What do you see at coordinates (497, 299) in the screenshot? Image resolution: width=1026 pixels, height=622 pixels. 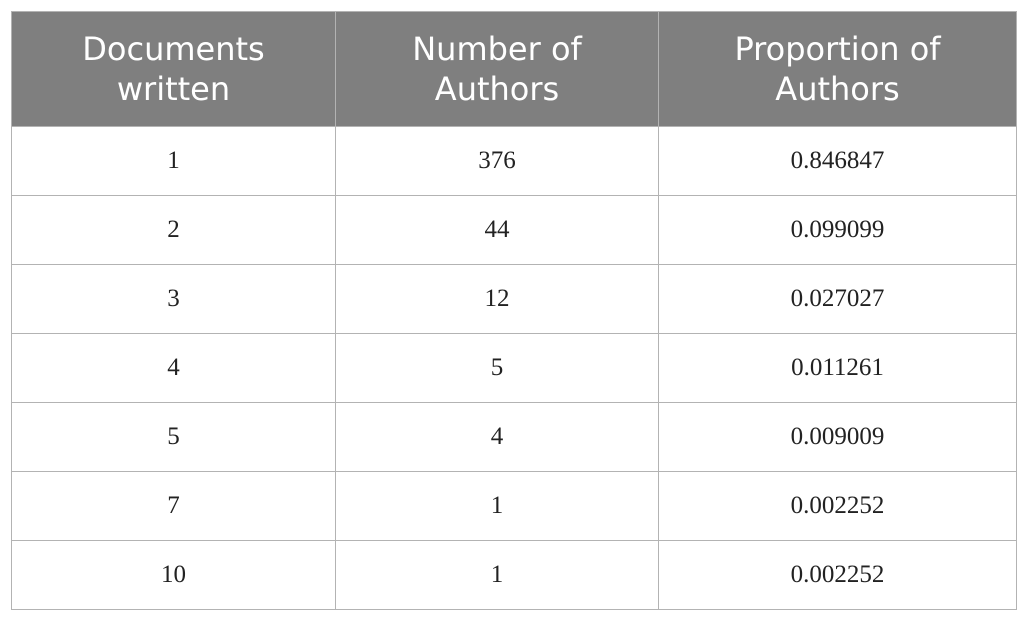 I see `table-cell: 12` at bounding box center [497, 299].